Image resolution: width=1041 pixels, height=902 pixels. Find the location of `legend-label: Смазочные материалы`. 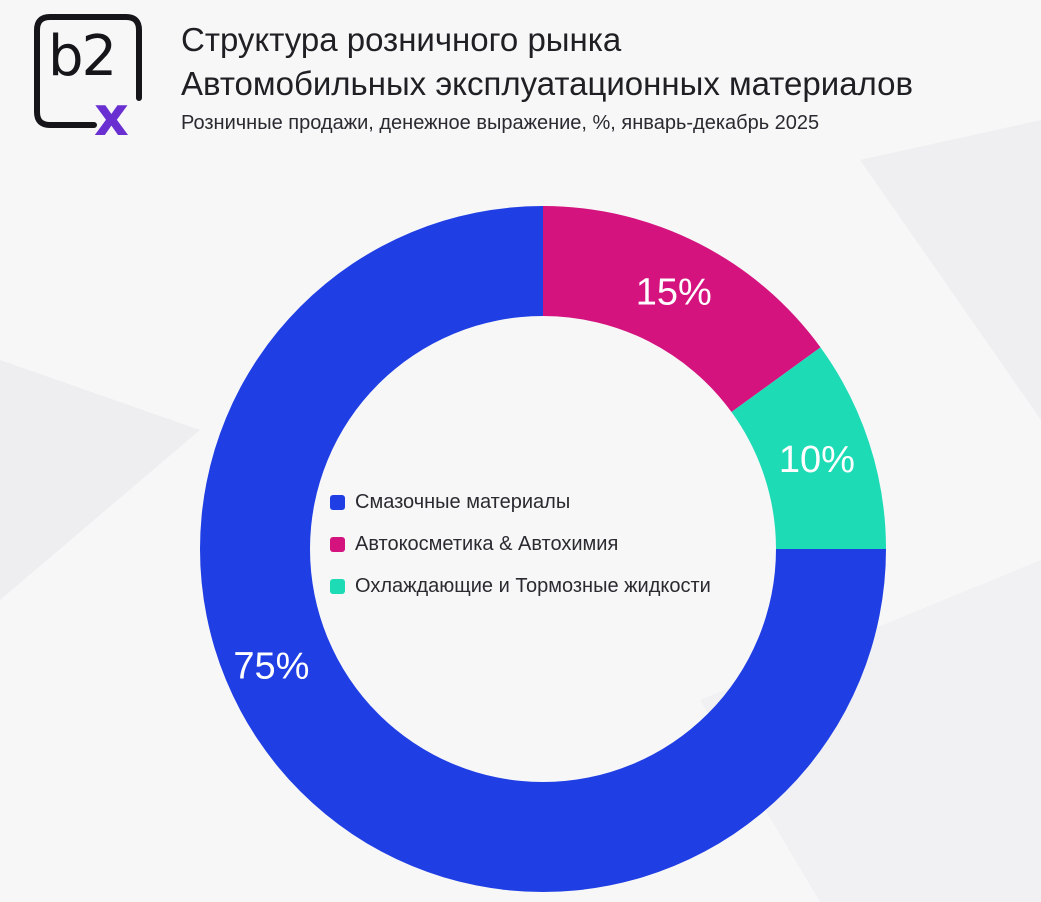

legend-label: Смазочные материалы is located at coordinates (463, 501).